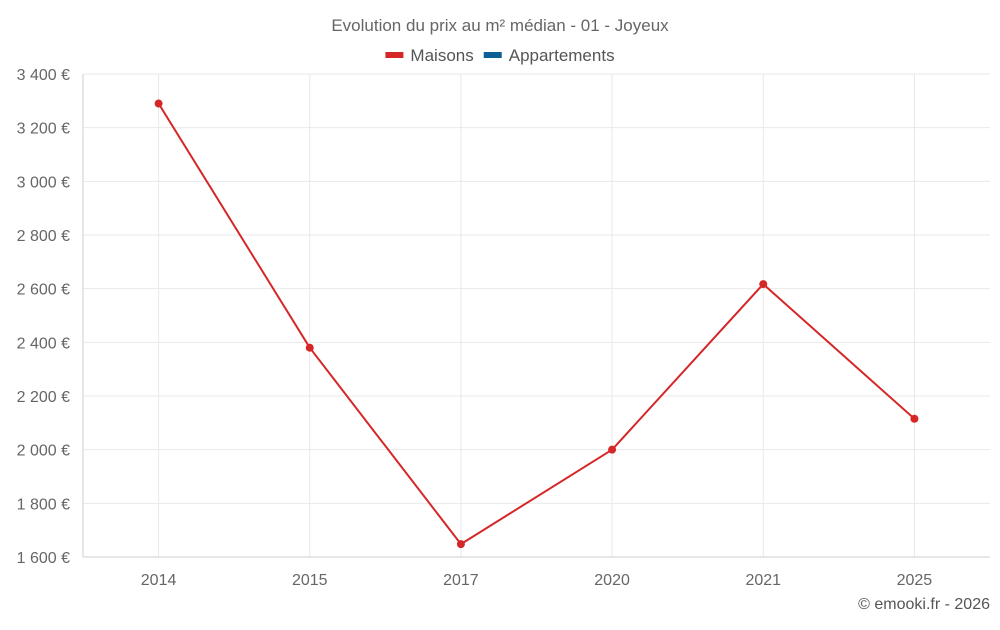 The image size is (1000, 630). I want to click on y-tick-label: 2 400 €, so click(43, 343).